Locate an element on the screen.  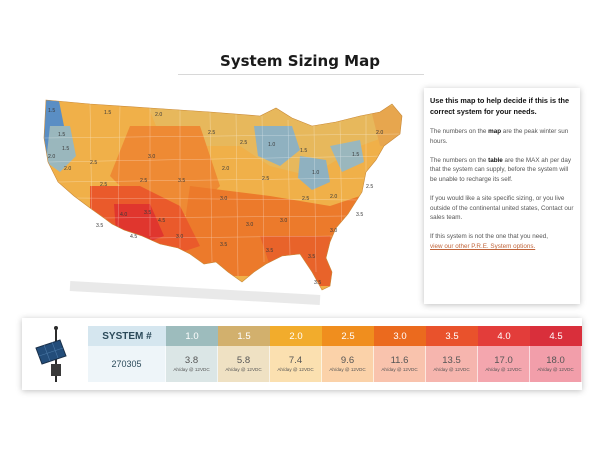
sun-hours-label: 4.0 is located at coordinates (123, 215).